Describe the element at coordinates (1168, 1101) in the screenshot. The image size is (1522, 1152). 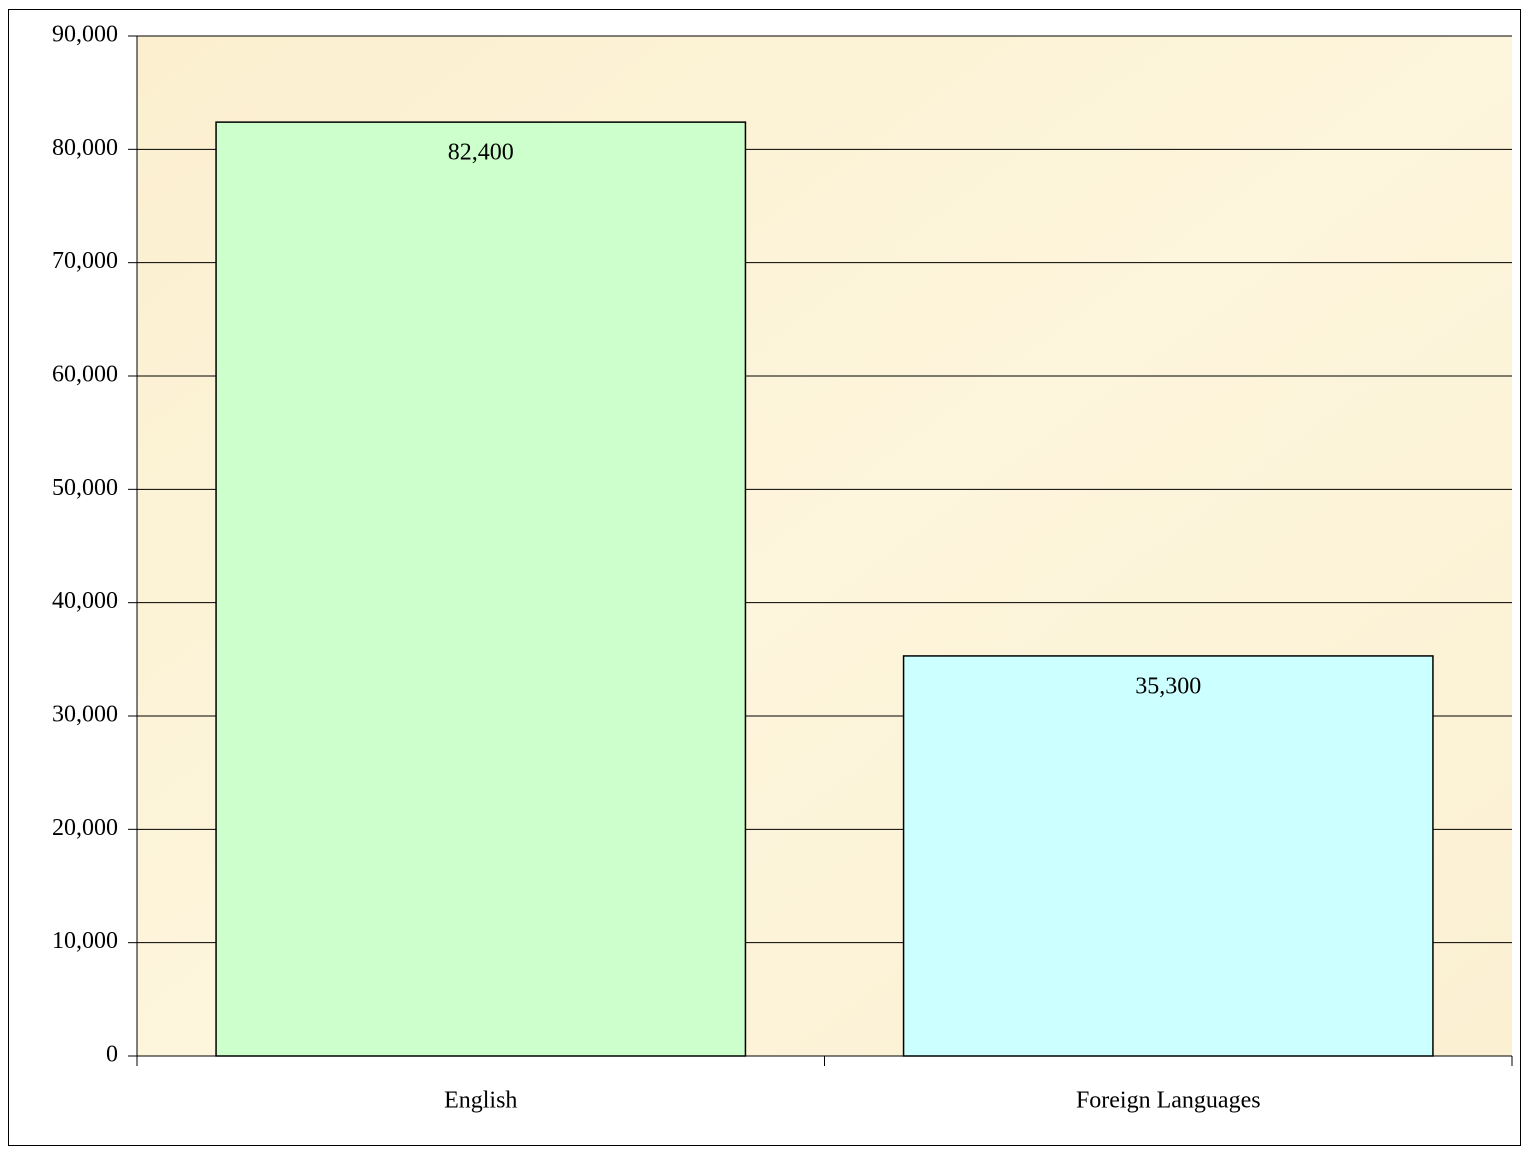
I see `x-tick-label: Foreign Languages` at that location.